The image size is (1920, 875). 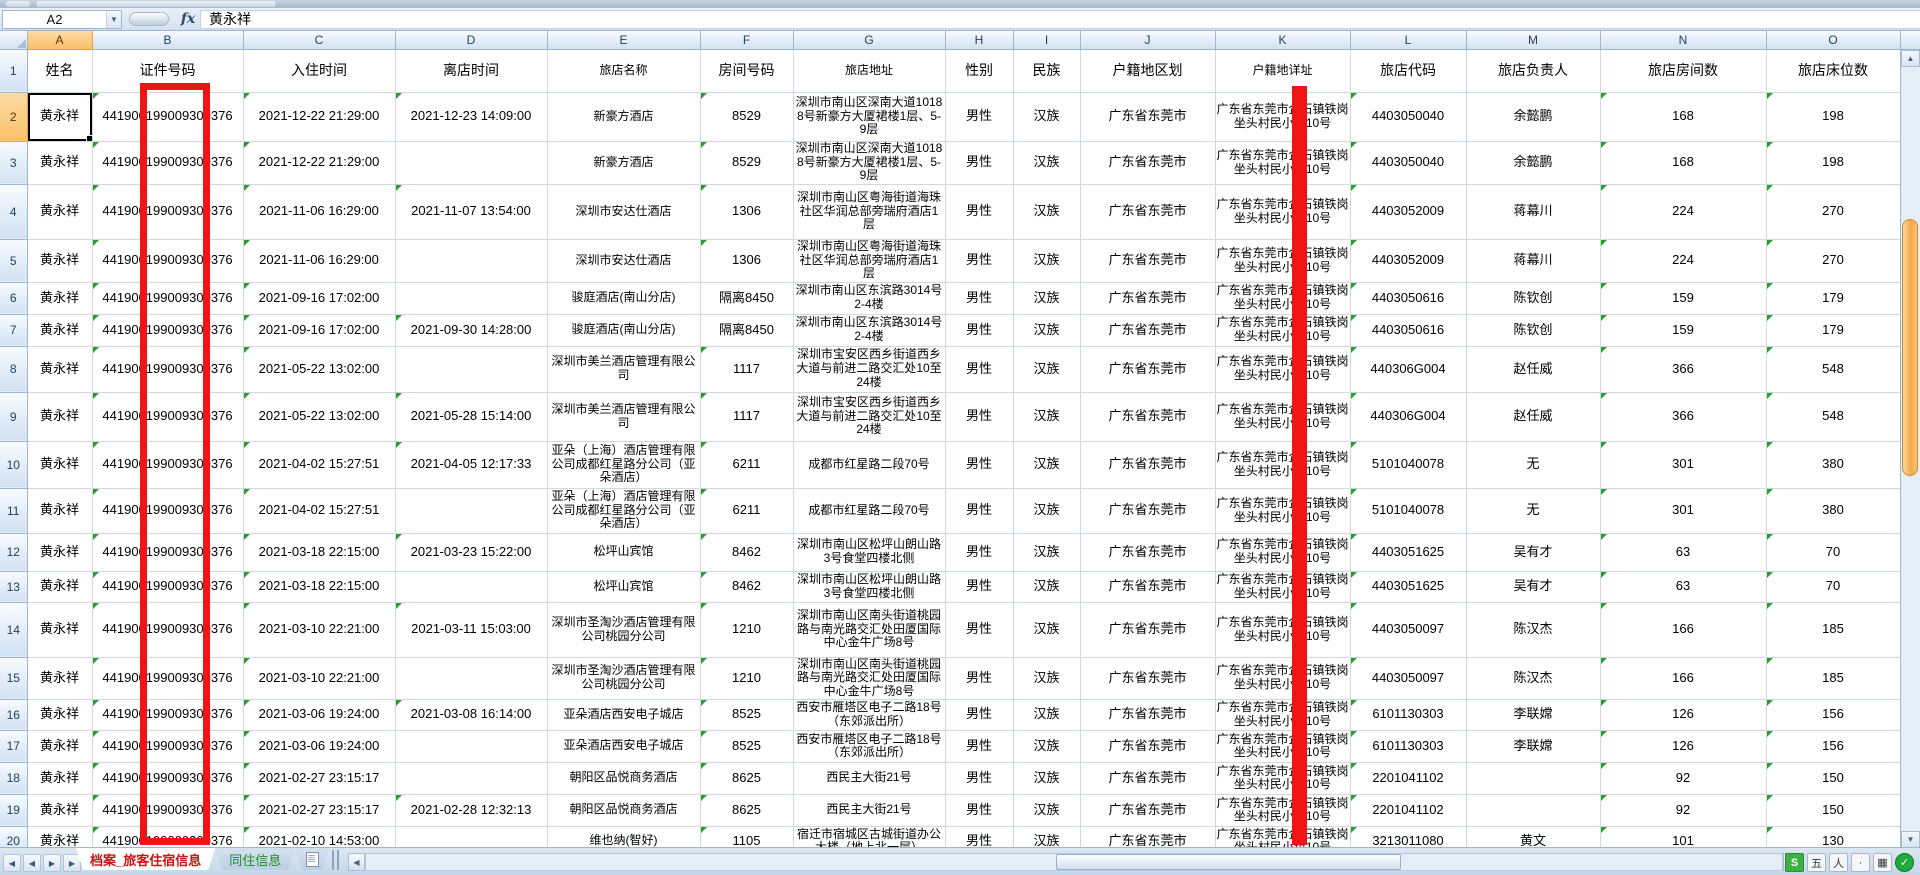 What do you see at coordinates (168, 587) in the screenshot?
I see `cell-B13: 441900199009300376` at bounding box center [168, 587].